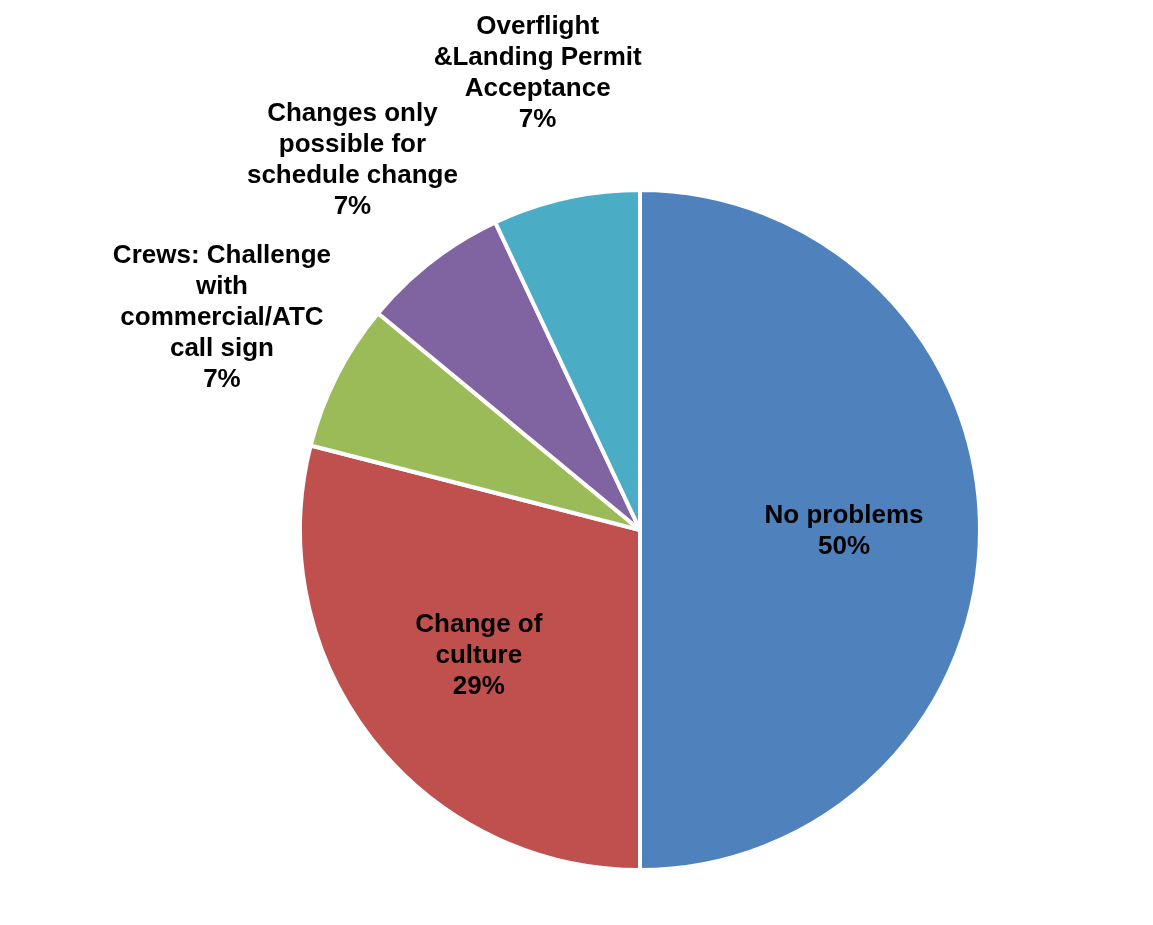 Image resolution: width=1153 pixels, height=925 pixels. I want to click on data-label: 50%, so click(844, 544).